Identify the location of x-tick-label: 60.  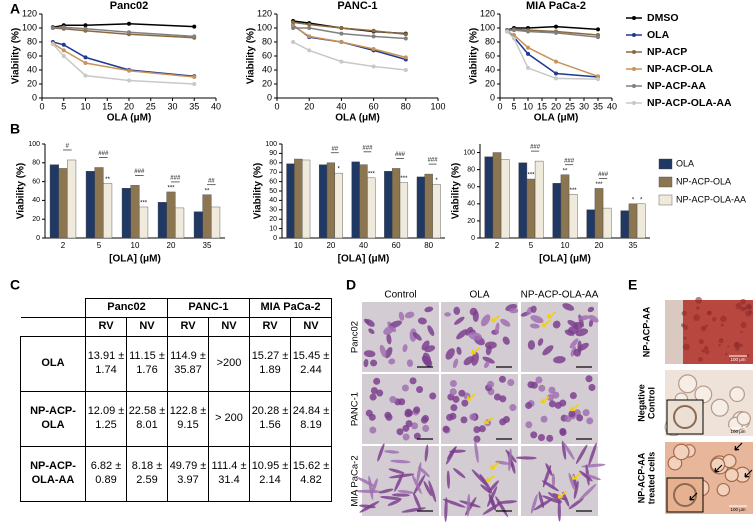
(396, 245).